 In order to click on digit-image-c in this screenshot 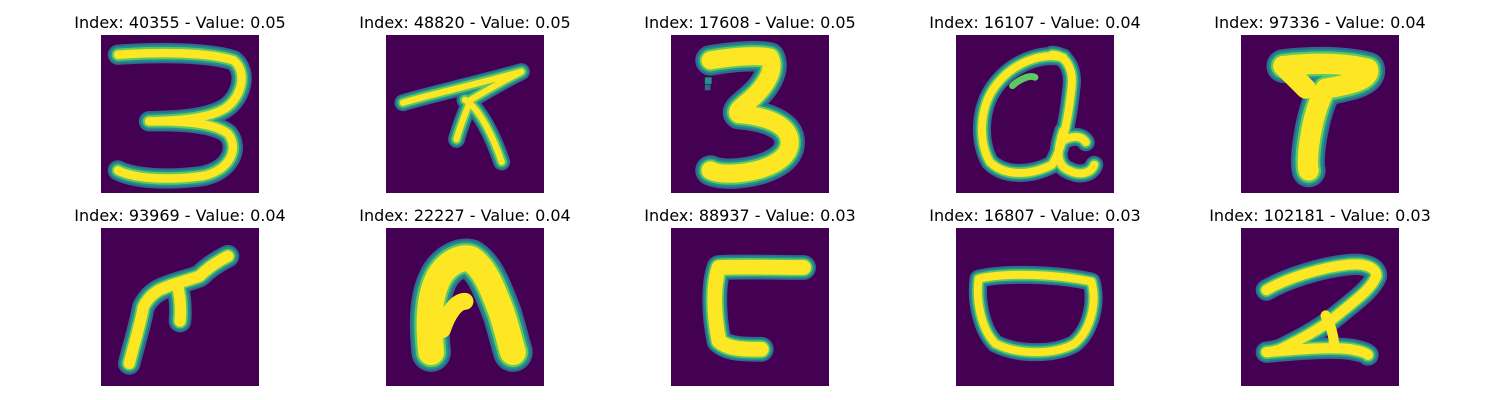, I will do `click(750, 307)`.